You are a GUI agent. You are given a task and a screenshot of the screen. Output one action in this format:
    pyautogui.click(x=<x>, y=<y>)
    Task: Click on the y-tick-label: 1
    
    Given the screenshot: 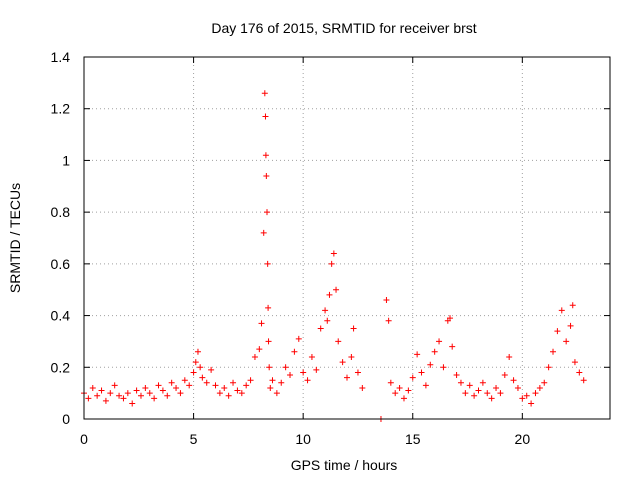 What is the action you would take?
    pyautogui.click(x=66, y=160)
    